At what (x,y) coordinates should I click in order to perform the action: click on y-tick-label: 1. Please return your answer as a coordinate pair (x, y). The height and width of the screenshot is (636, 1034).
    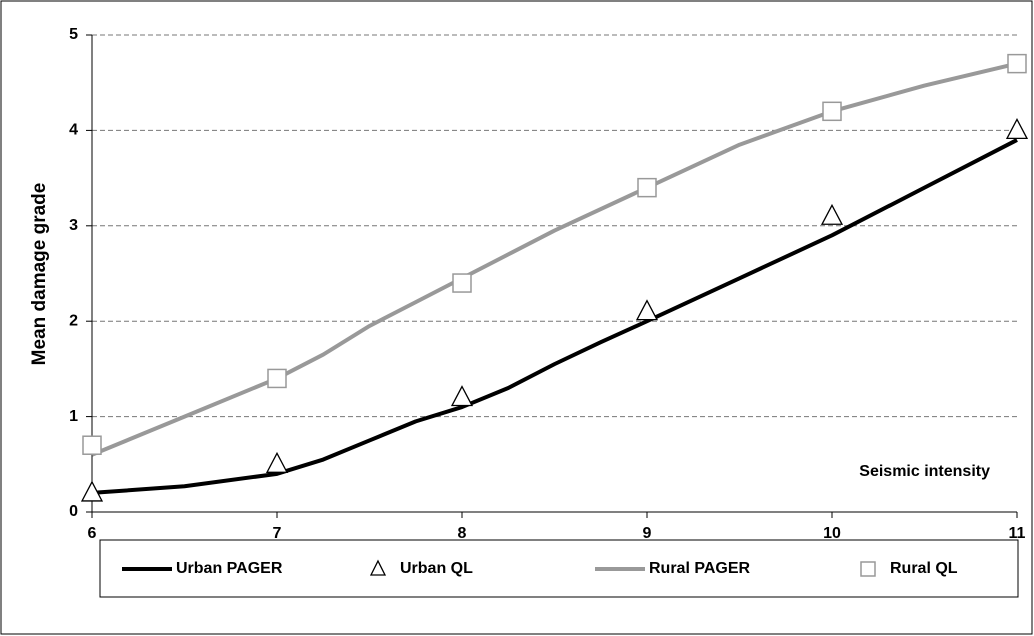
    Looking at the image, I should click on (73, 416).